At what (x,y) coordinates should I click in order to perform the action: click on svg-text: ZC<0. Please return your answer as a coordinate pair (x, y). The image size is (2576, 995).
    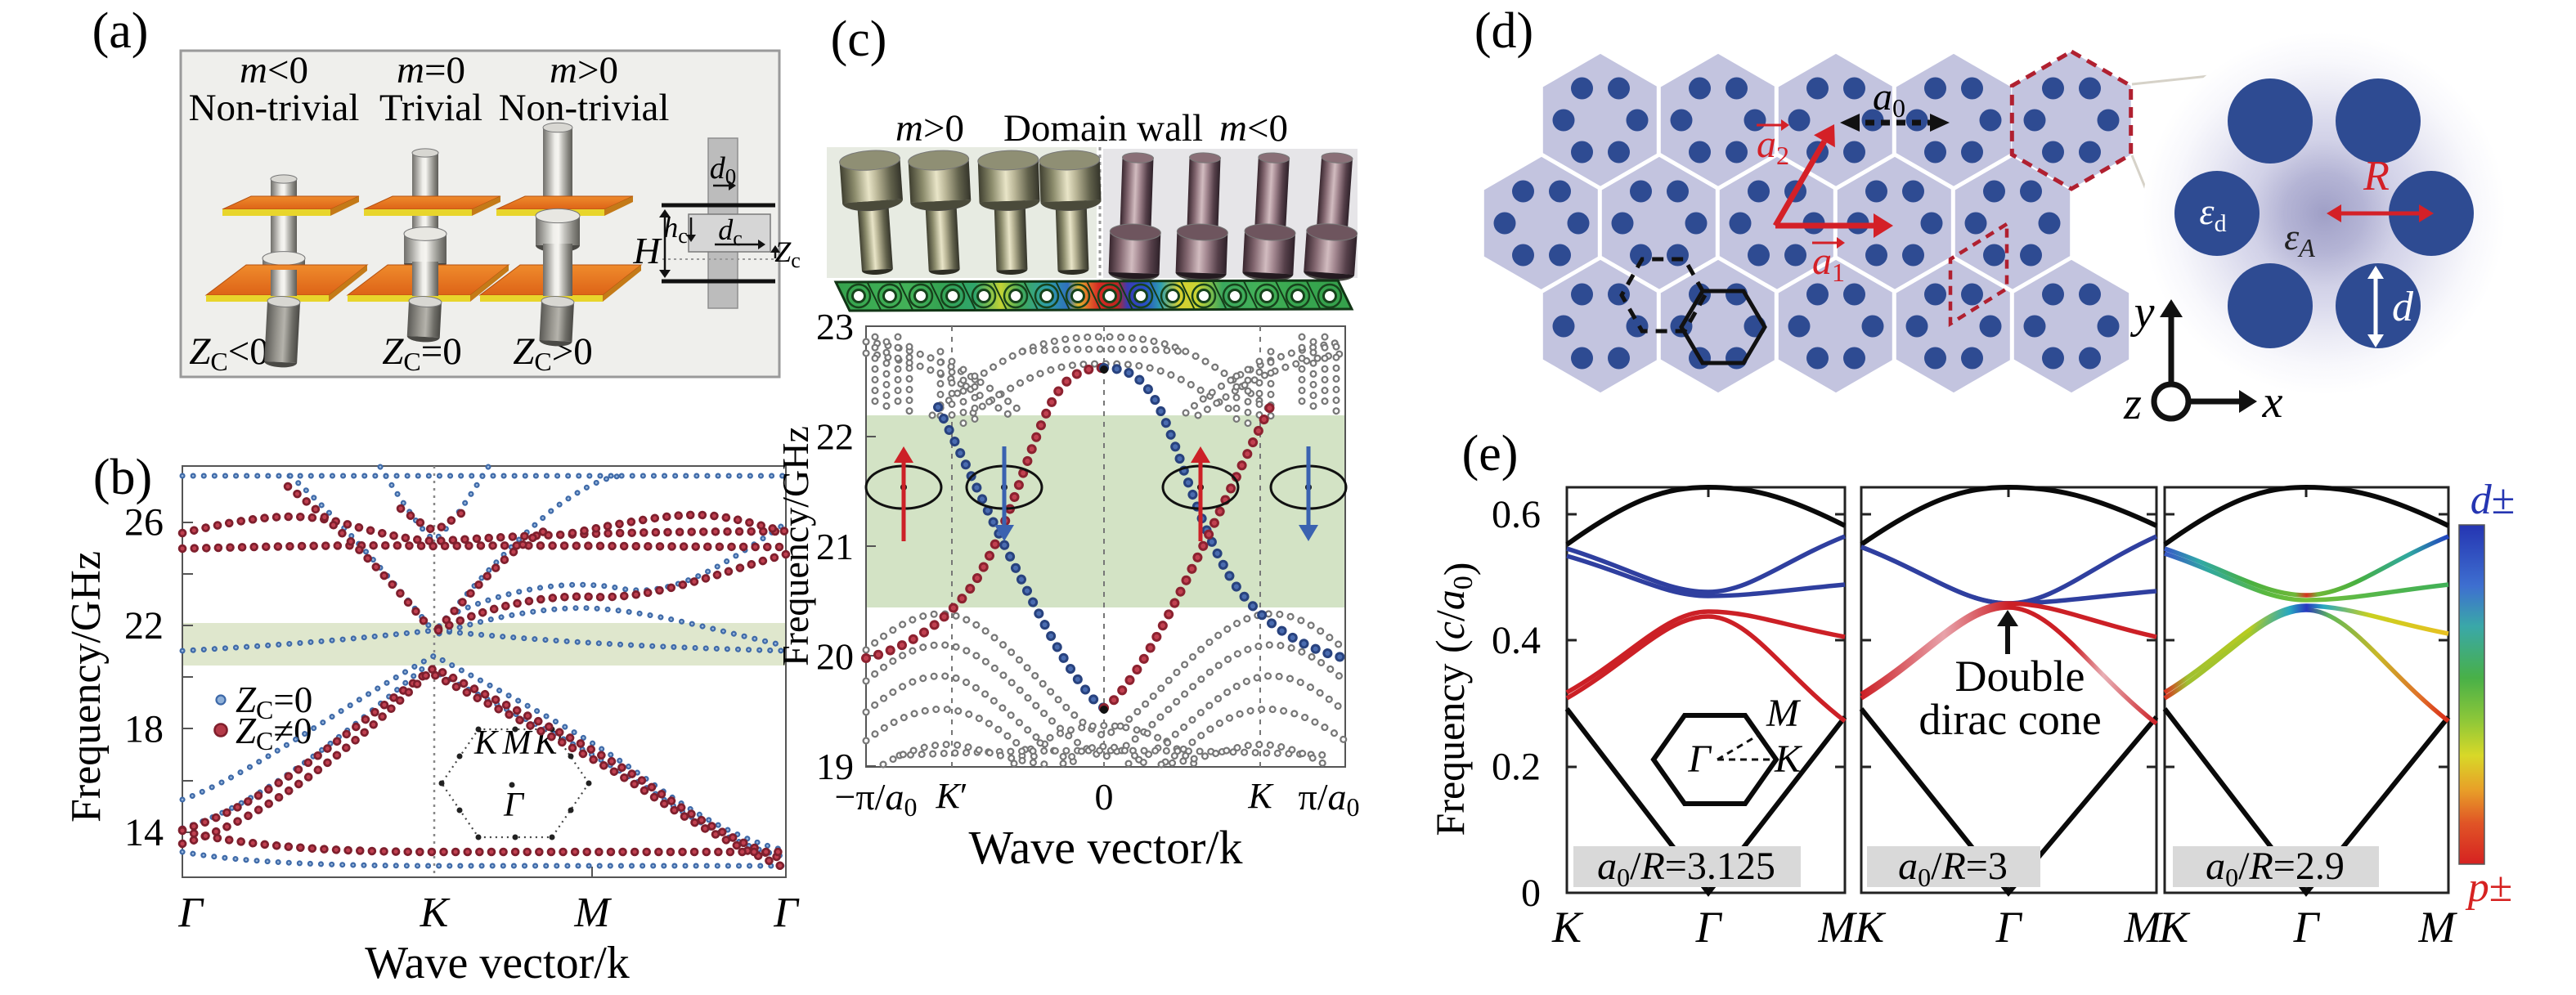
    Looking at the image, I should click on (229, 353).